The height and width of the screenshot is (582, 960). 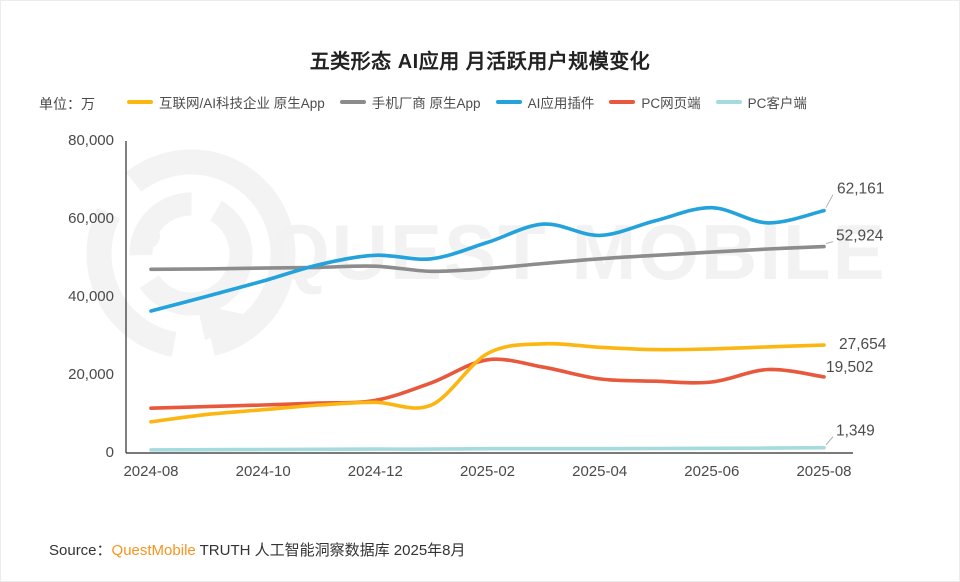 I want to click on source-suffix: TRUTH 人工智能洞察数据库 2025年8月, so click(x=330, y=550).